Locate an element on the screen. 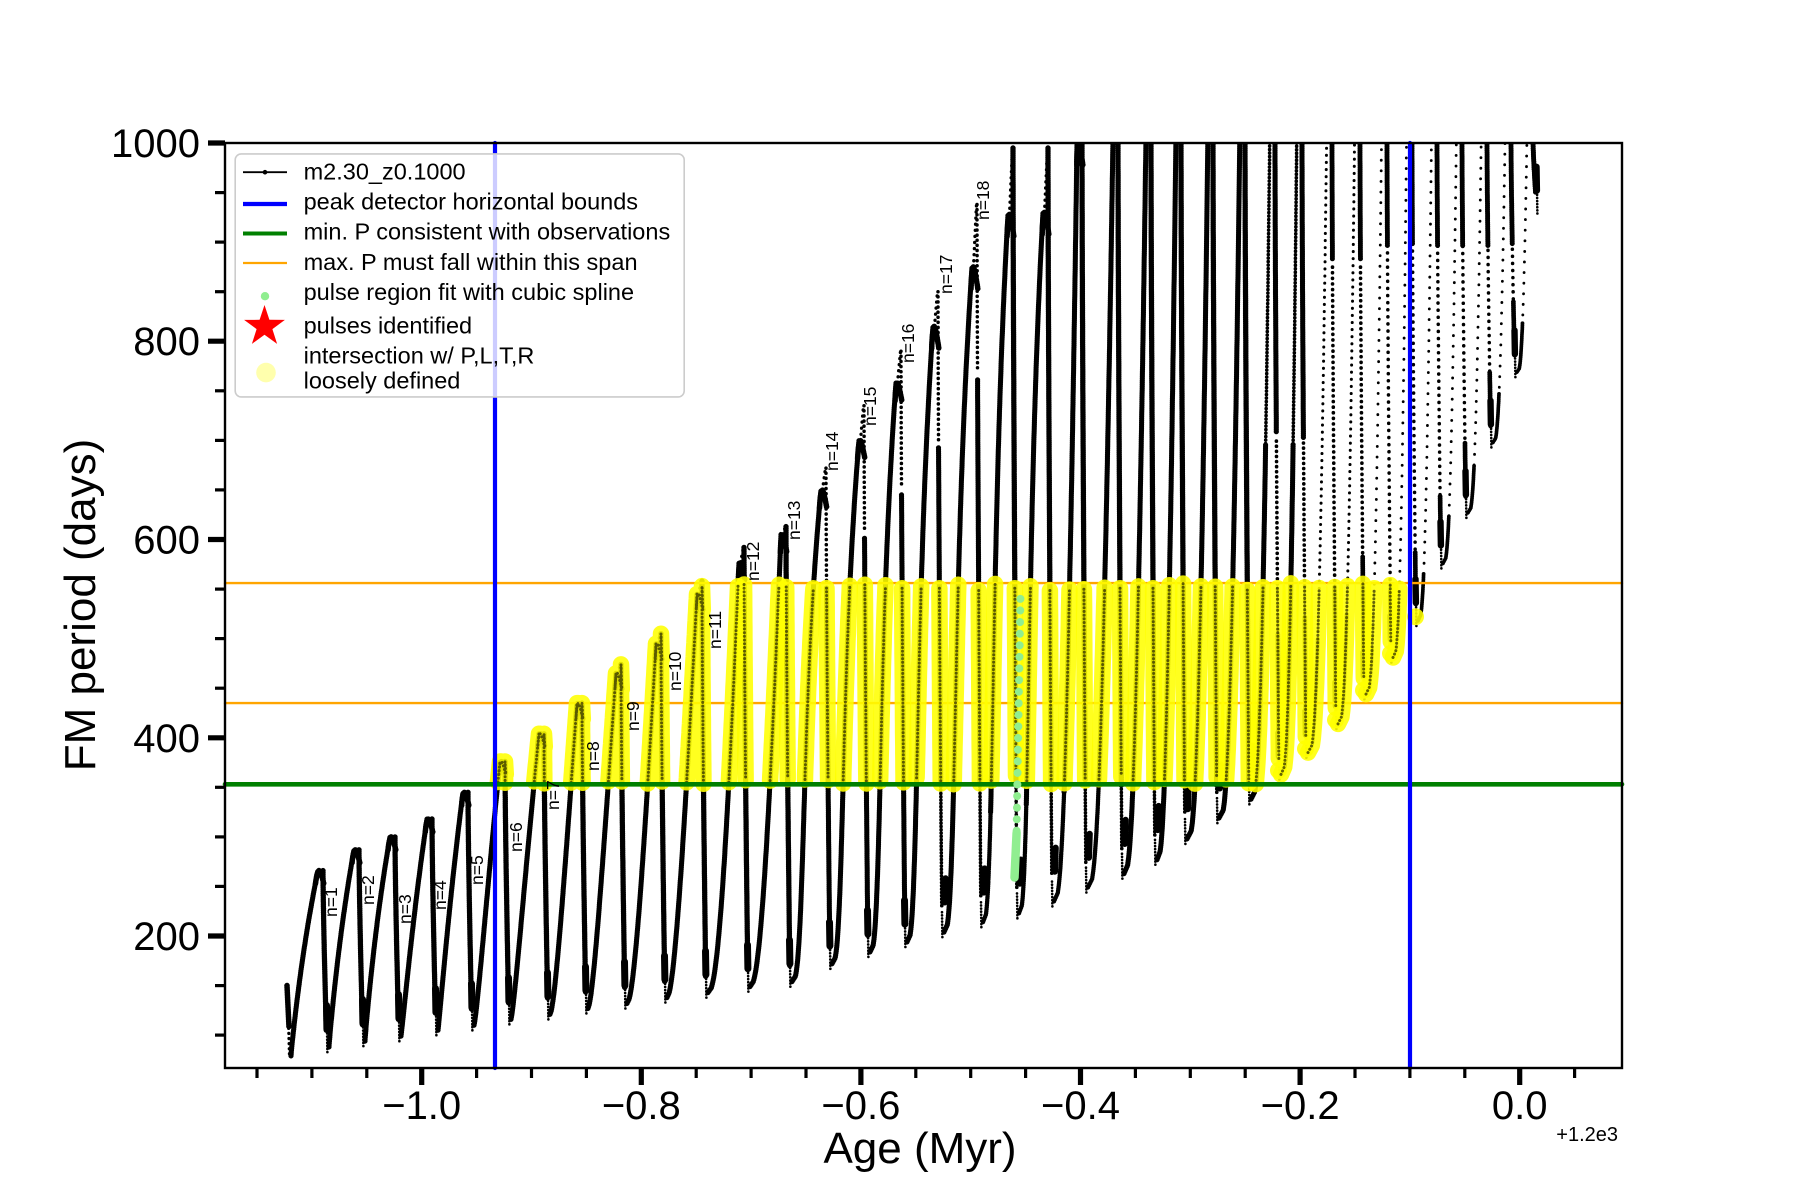 The width and height of the screenshot is (1800, 1200). svg-text: n=2 is located at coordinates (368, 890).